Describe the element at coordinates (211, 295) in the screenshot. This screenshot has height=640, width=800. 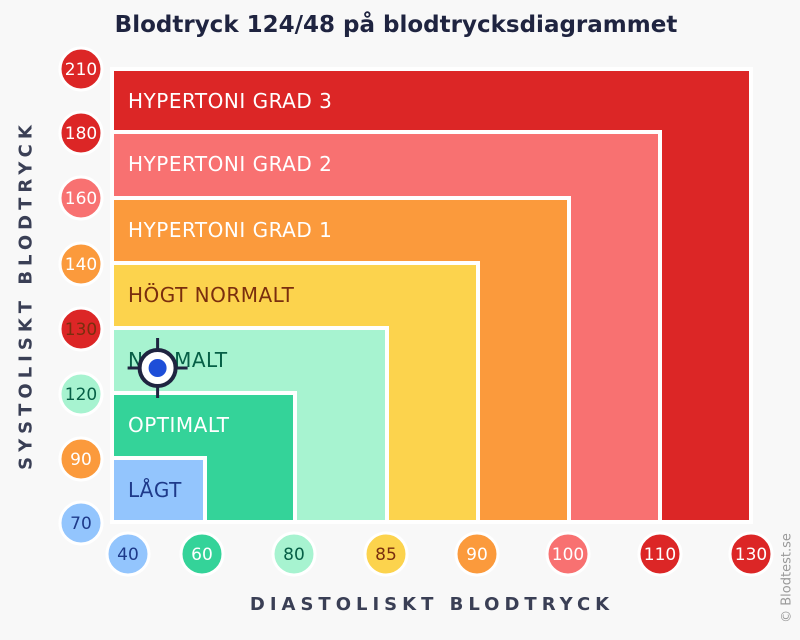
I see `zone-label: HÖGT NORMALT` at that location.